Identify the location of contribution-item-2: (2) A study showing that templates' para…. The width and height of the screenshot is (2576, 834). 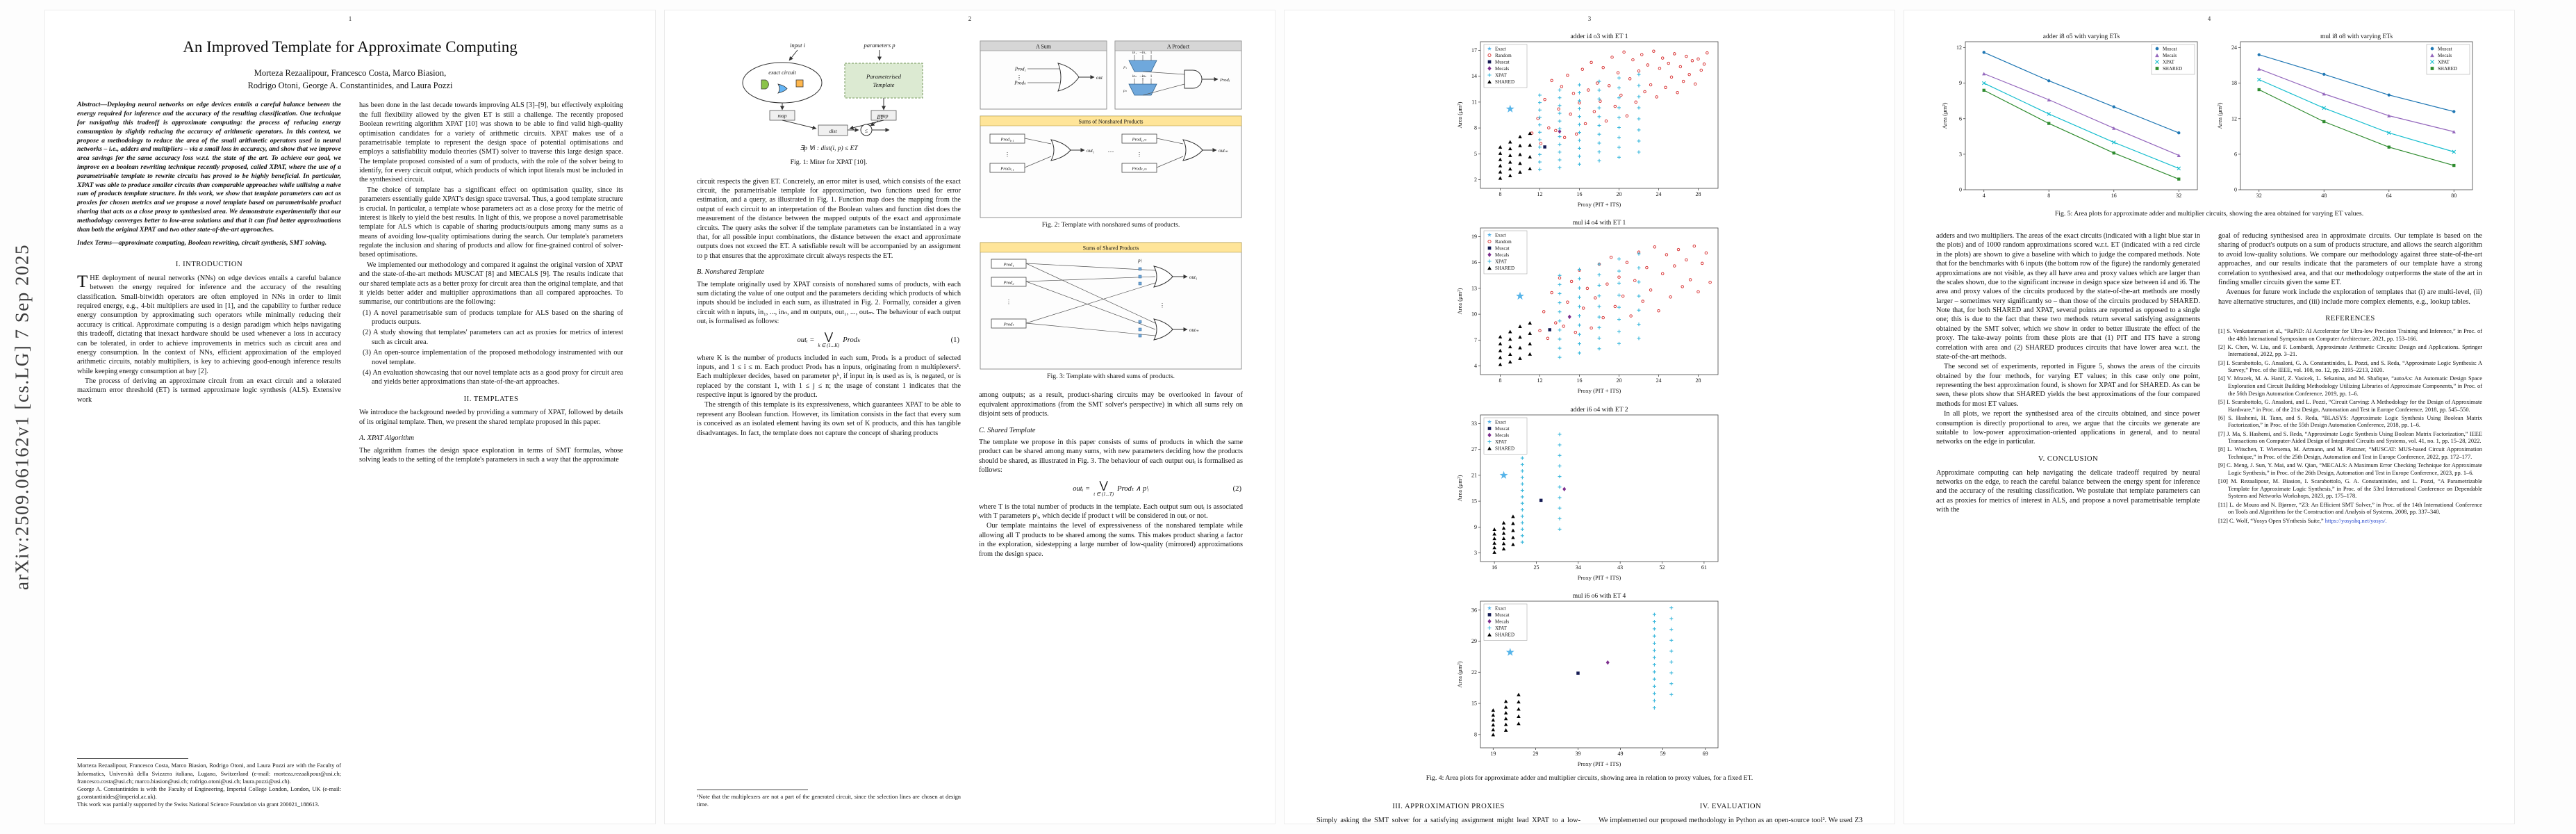
(493, 337).